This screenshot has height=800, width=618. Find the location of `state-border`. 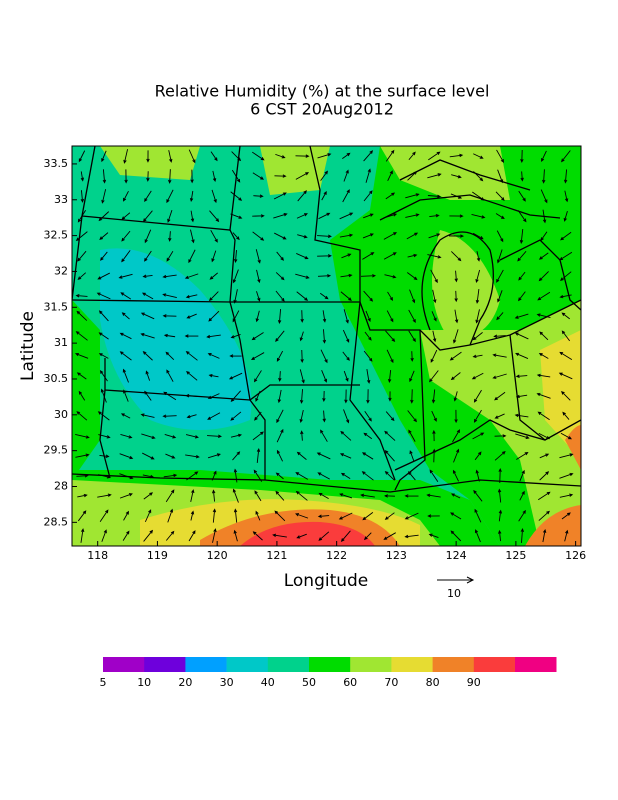

state-border is located at coordinates (352, 313).